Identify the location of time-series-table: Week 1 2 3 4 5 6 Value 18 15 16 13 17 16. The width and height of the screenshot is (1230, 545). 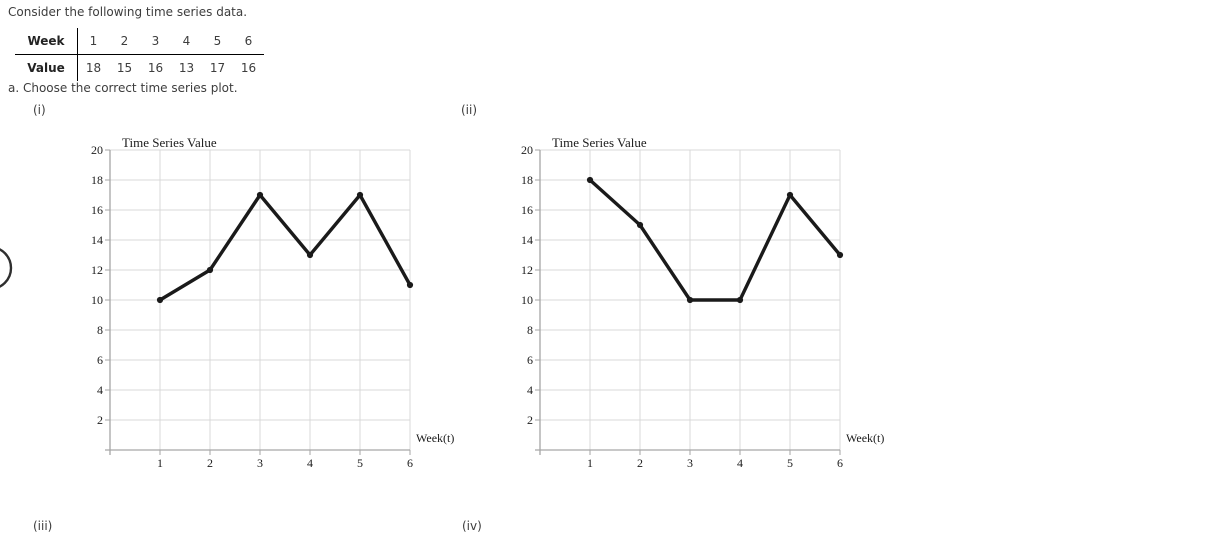
(139, 54).